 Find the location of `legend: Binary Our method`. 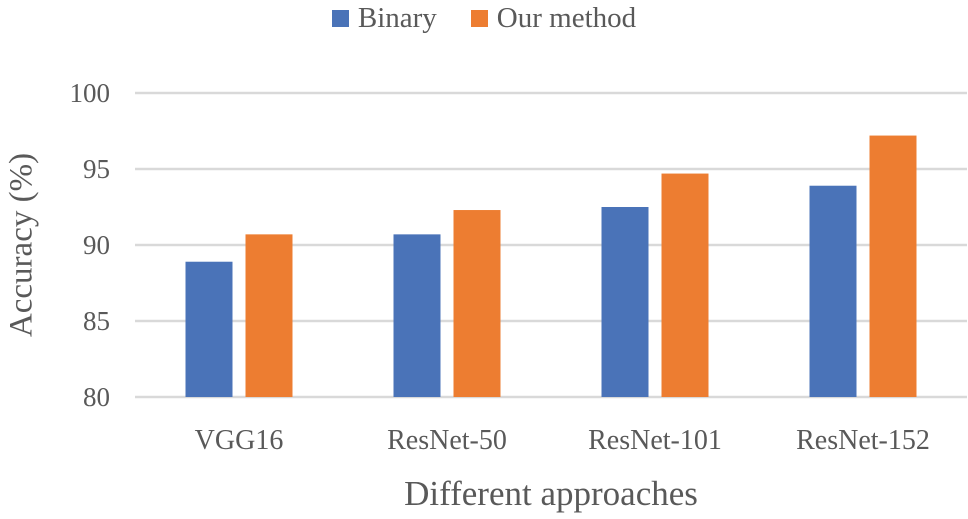

legend: Binary Our method is located at coordinates (484, 18).